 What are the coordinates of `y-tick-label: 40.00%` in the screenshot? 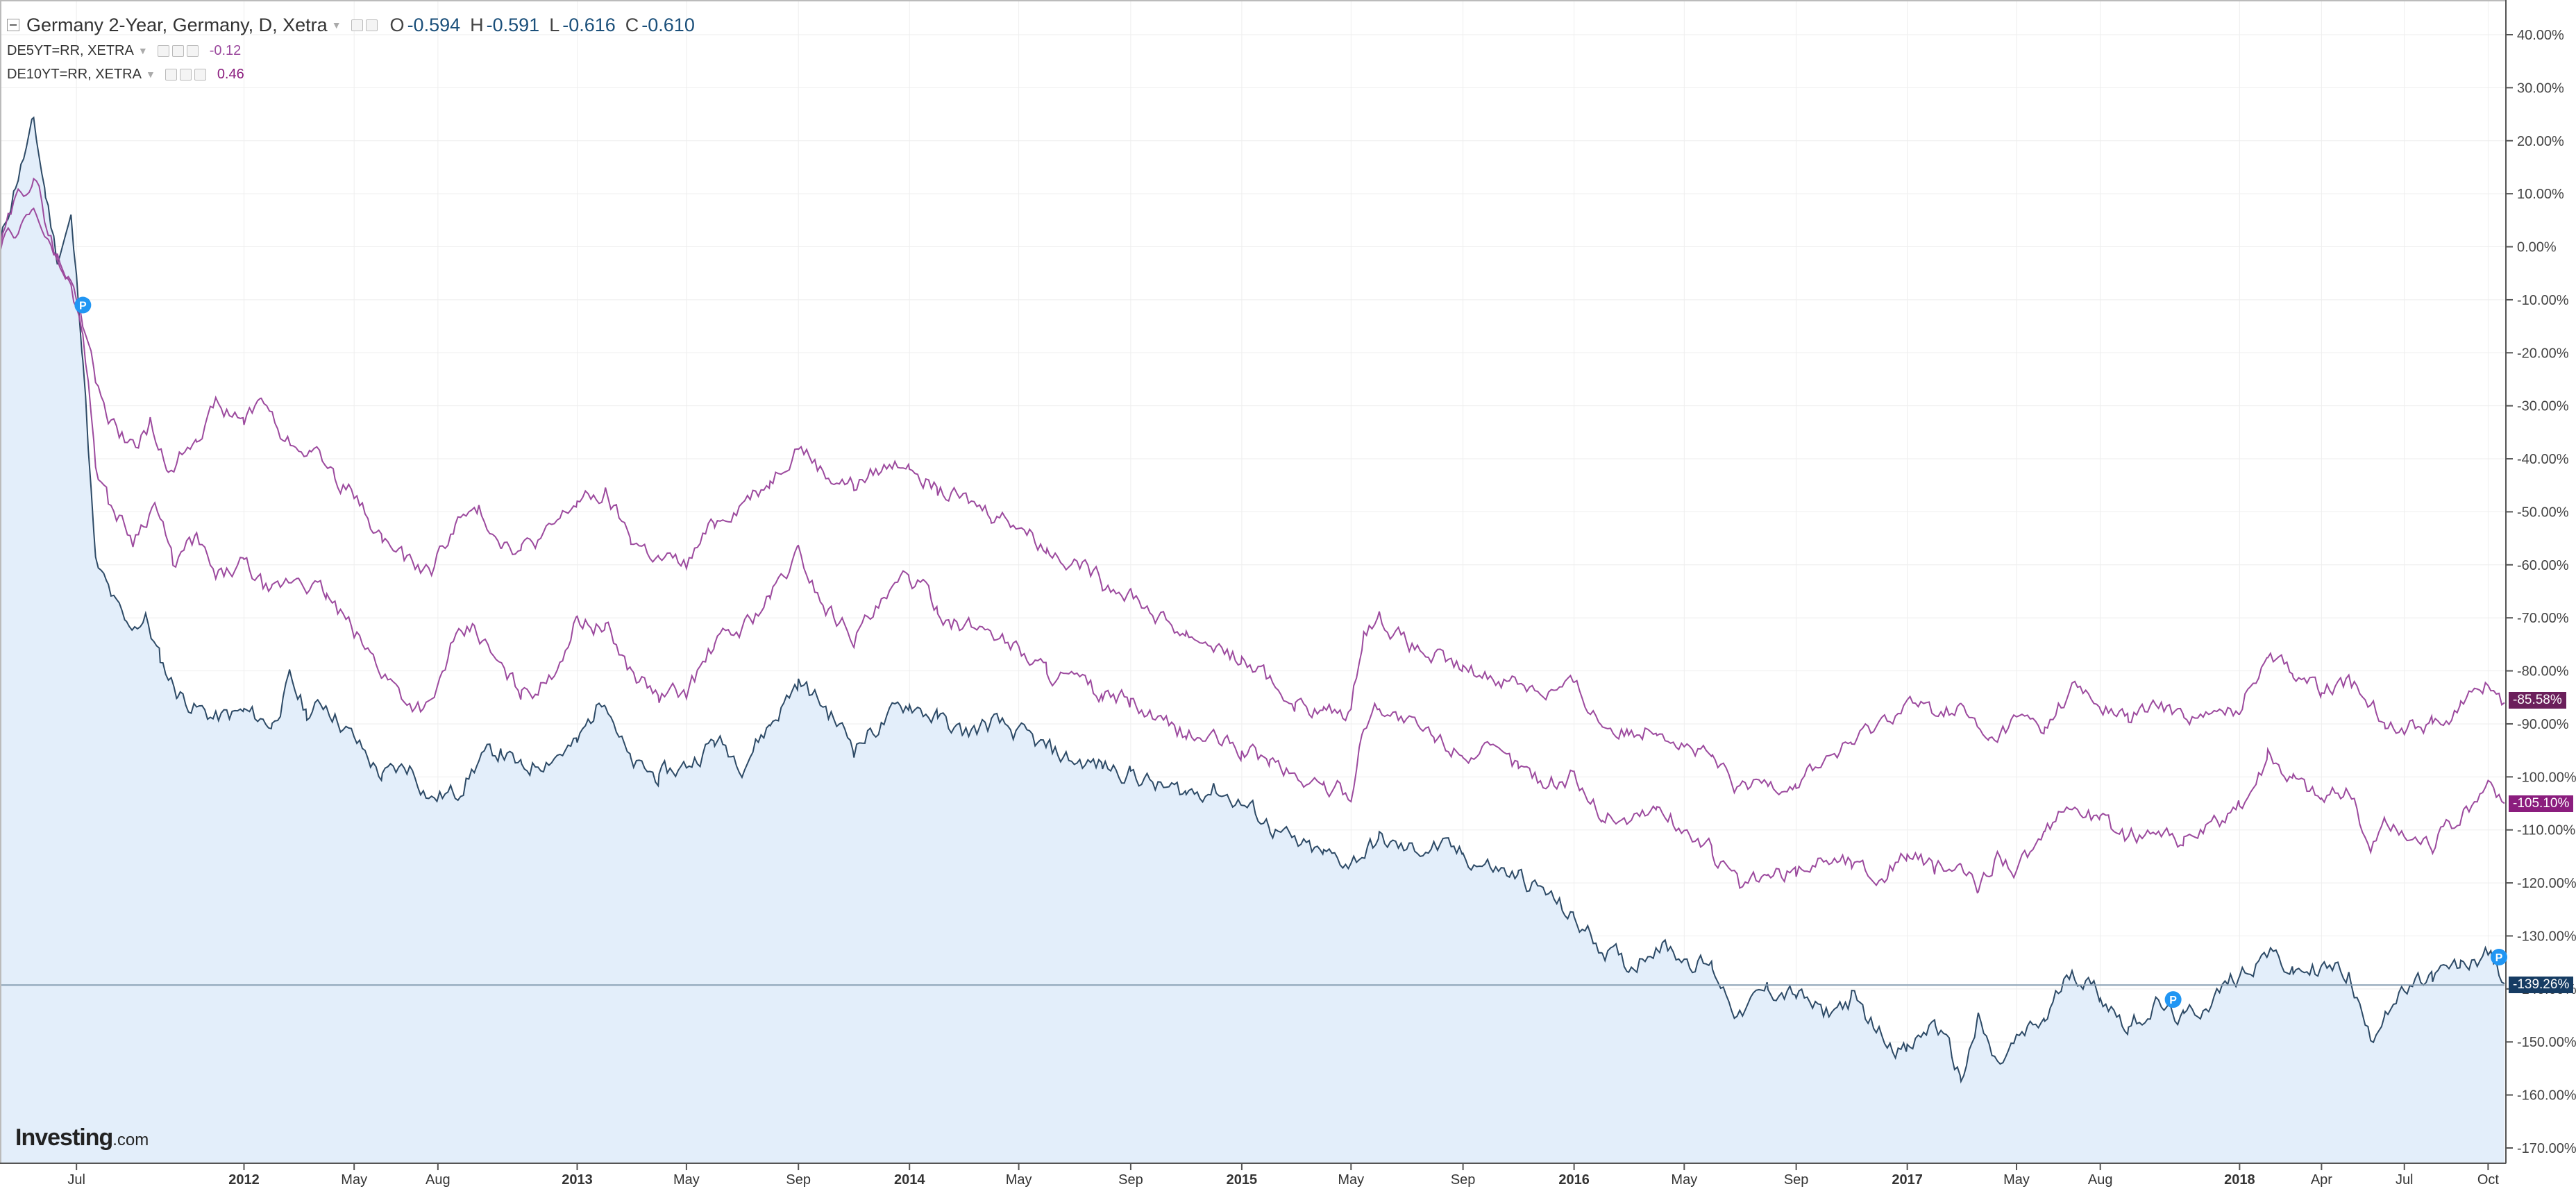 It's located at (2540, 35).